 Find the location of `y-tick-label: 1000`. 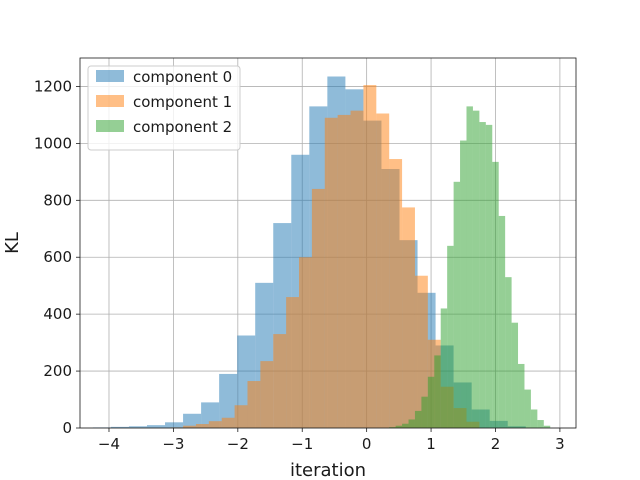

y-tick-label: 1000 is located at coordinates (53, 143).